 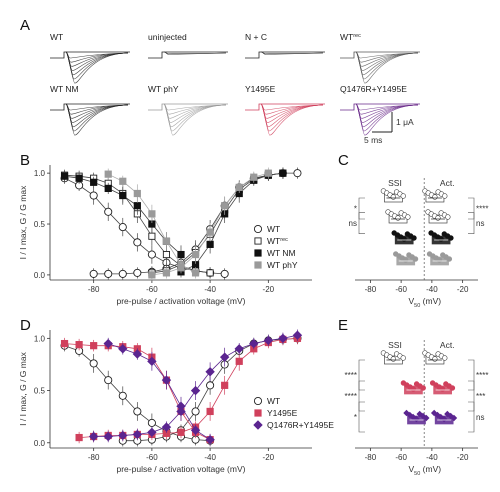 I want to click on x-axis-label-unit: (mV), so click(x=430, y=469).